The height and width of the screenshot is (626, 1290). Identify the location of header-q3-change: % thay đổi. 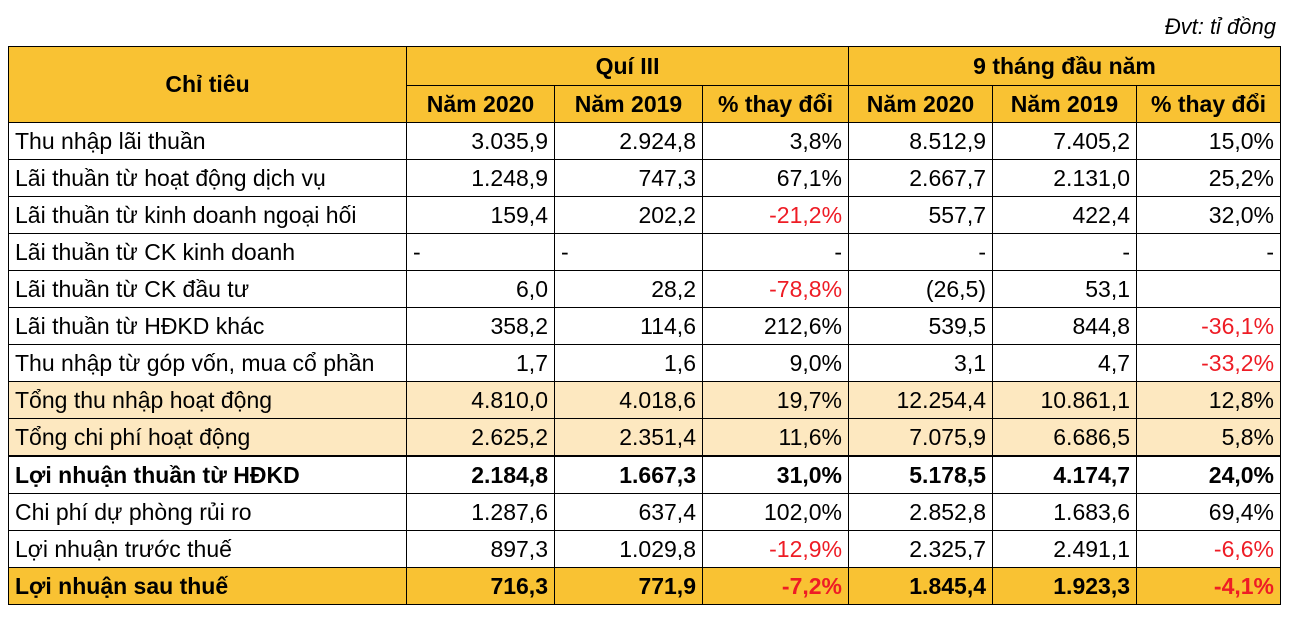
(775, 104).